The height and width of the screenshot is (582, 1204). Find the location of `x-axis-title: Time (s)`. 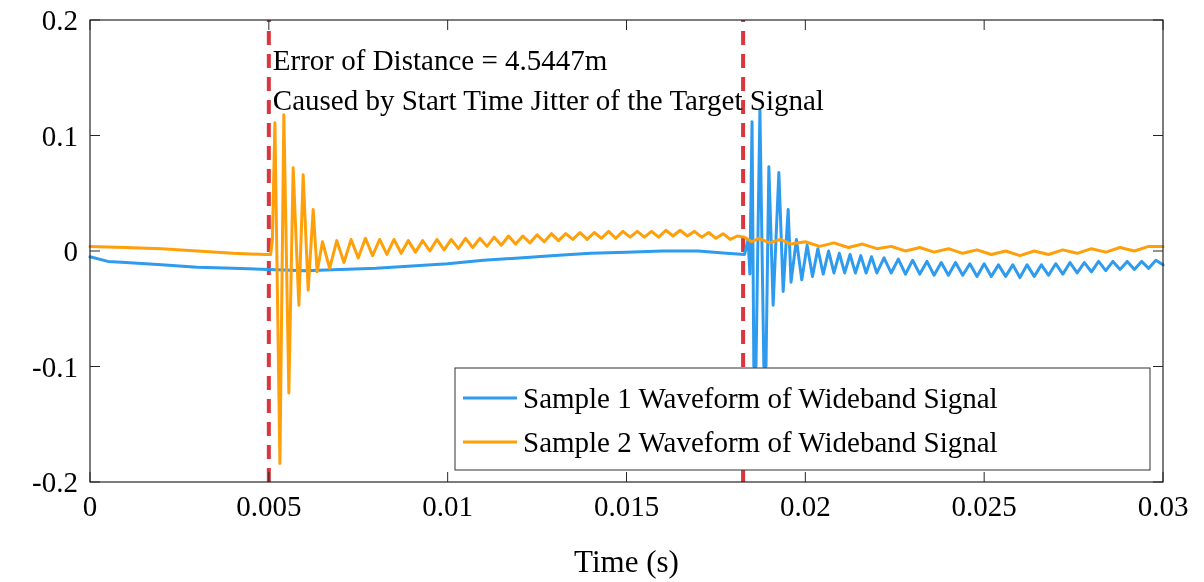

x-axis-title: Time (s) is located at coordinates (626, 561).